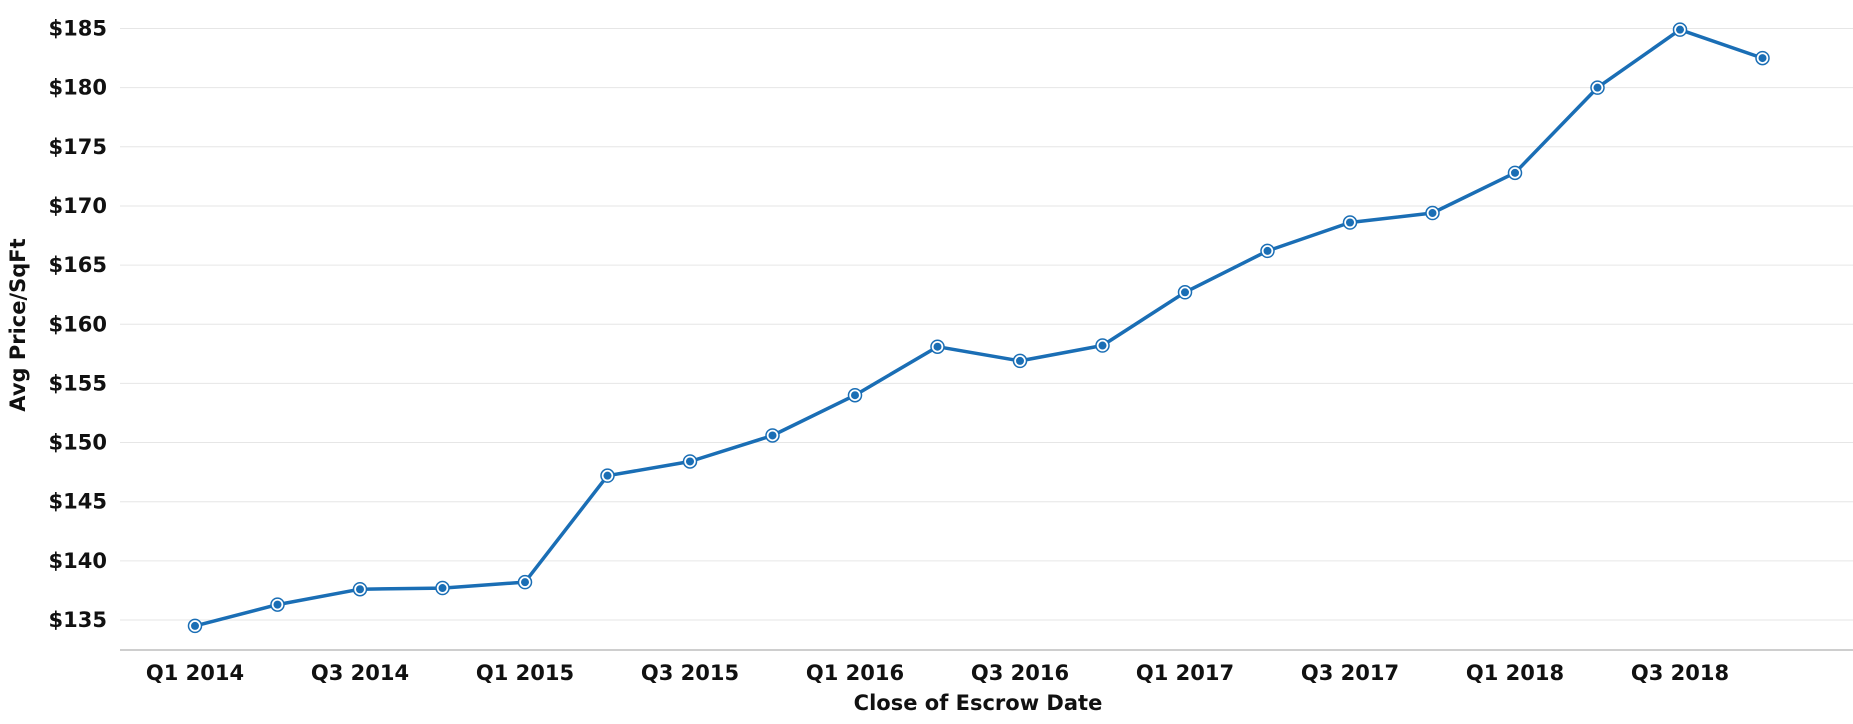 The width and height of the screenshot is (1853, 724). I want to click on y-tick-label: $170, so click(78, 206).